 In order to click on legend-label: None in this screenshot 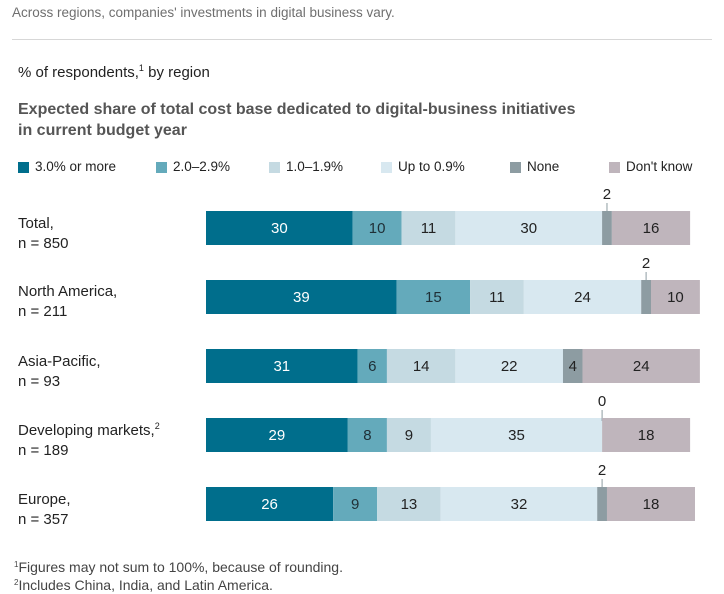, I will do `click(543, 166)`.